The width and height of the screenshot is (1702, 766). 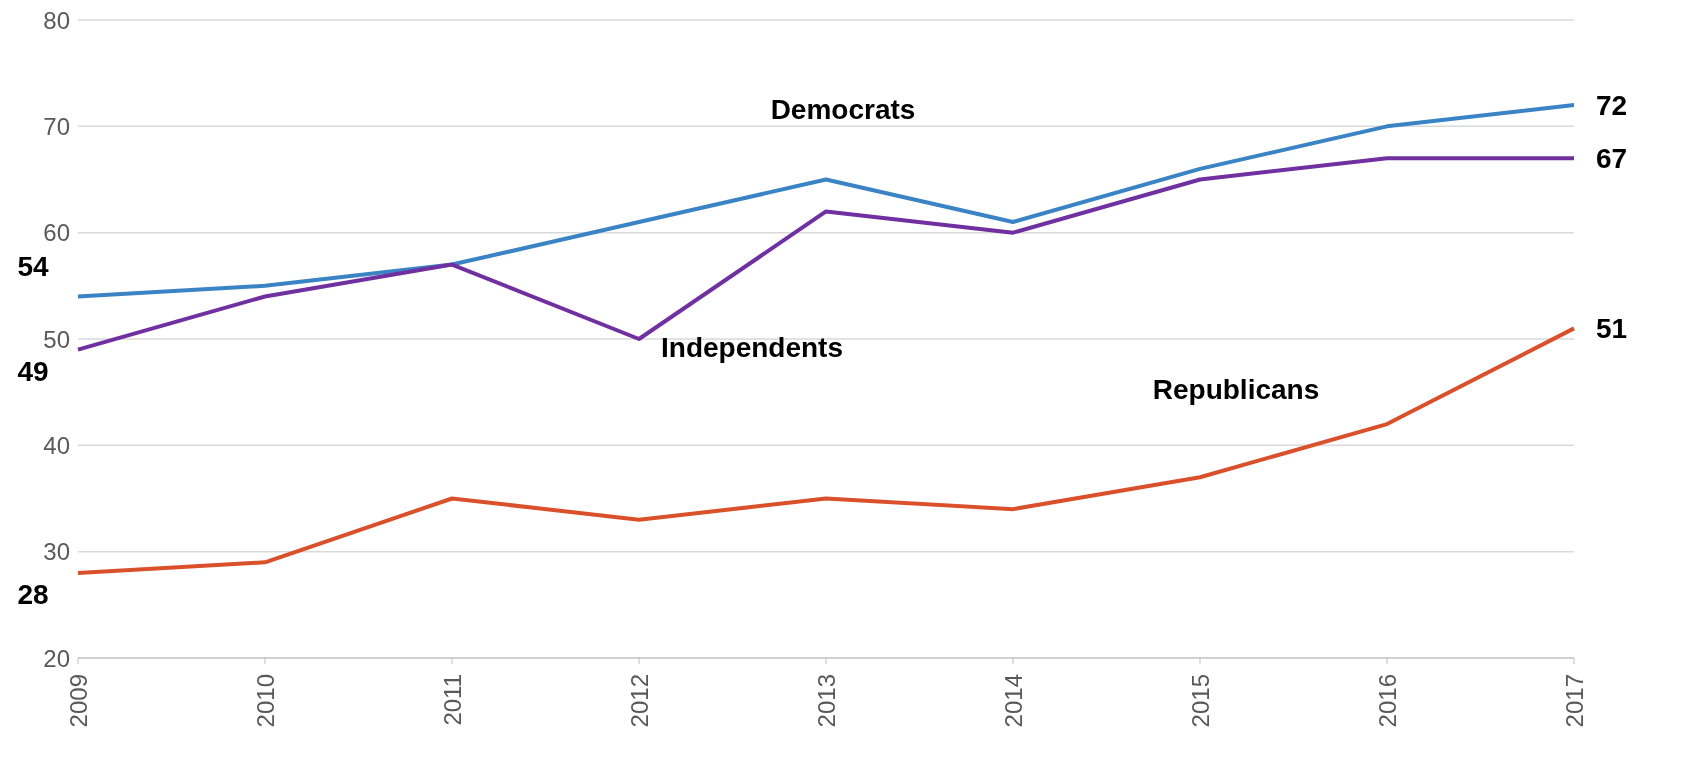 I want to click on data-label: 49, so click(x=33, y=372).